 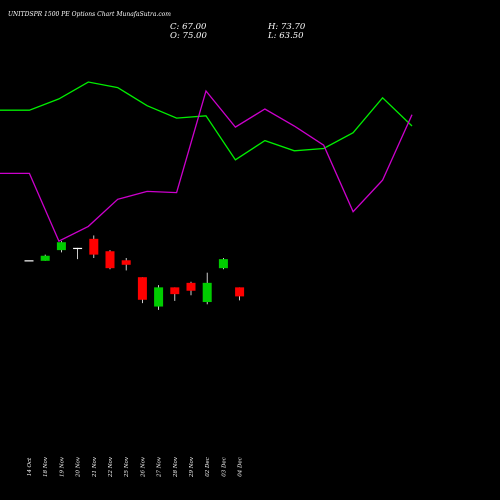 What do you see at coordinates (208, 467) in the screenshot?
I see `x-tick-label: 02 Dec` at bounding box center [208, 467].